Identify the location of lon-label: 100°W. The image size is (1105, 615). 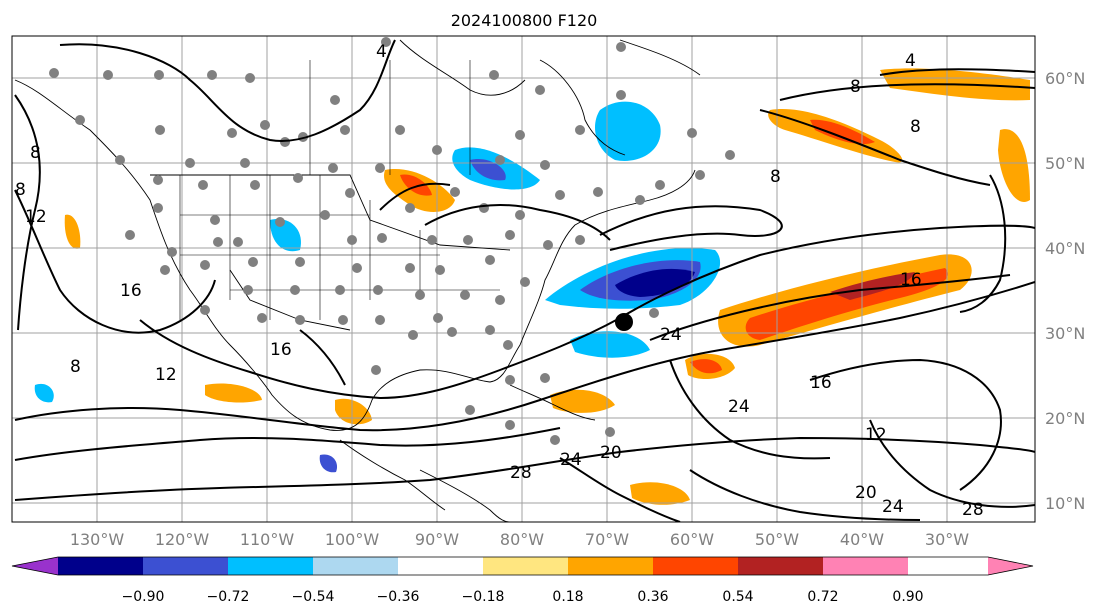
(352, 539).